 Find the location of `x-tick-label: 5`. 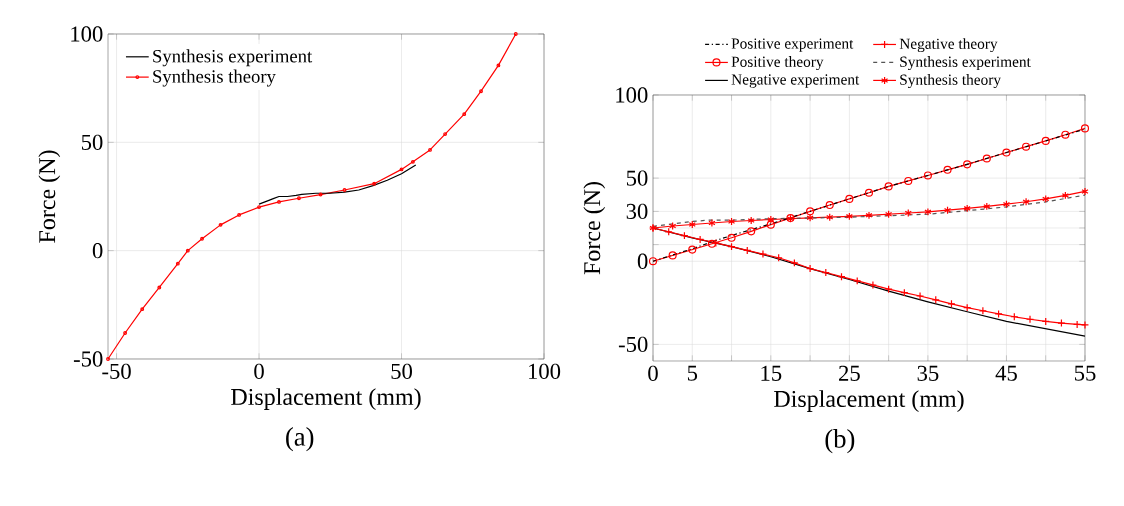

x-tick-label: 5 is located at coordinates (692, 373).